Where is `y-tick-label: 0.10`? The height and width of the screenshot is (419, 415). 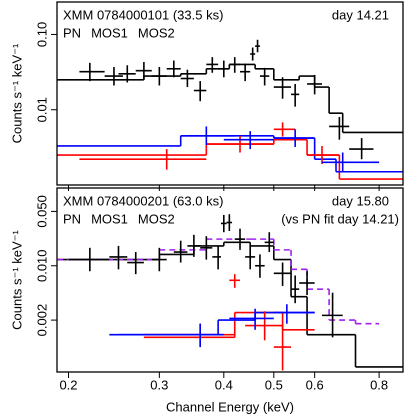
y-tick-label: 0.10 is located at coordinates (41, 34).